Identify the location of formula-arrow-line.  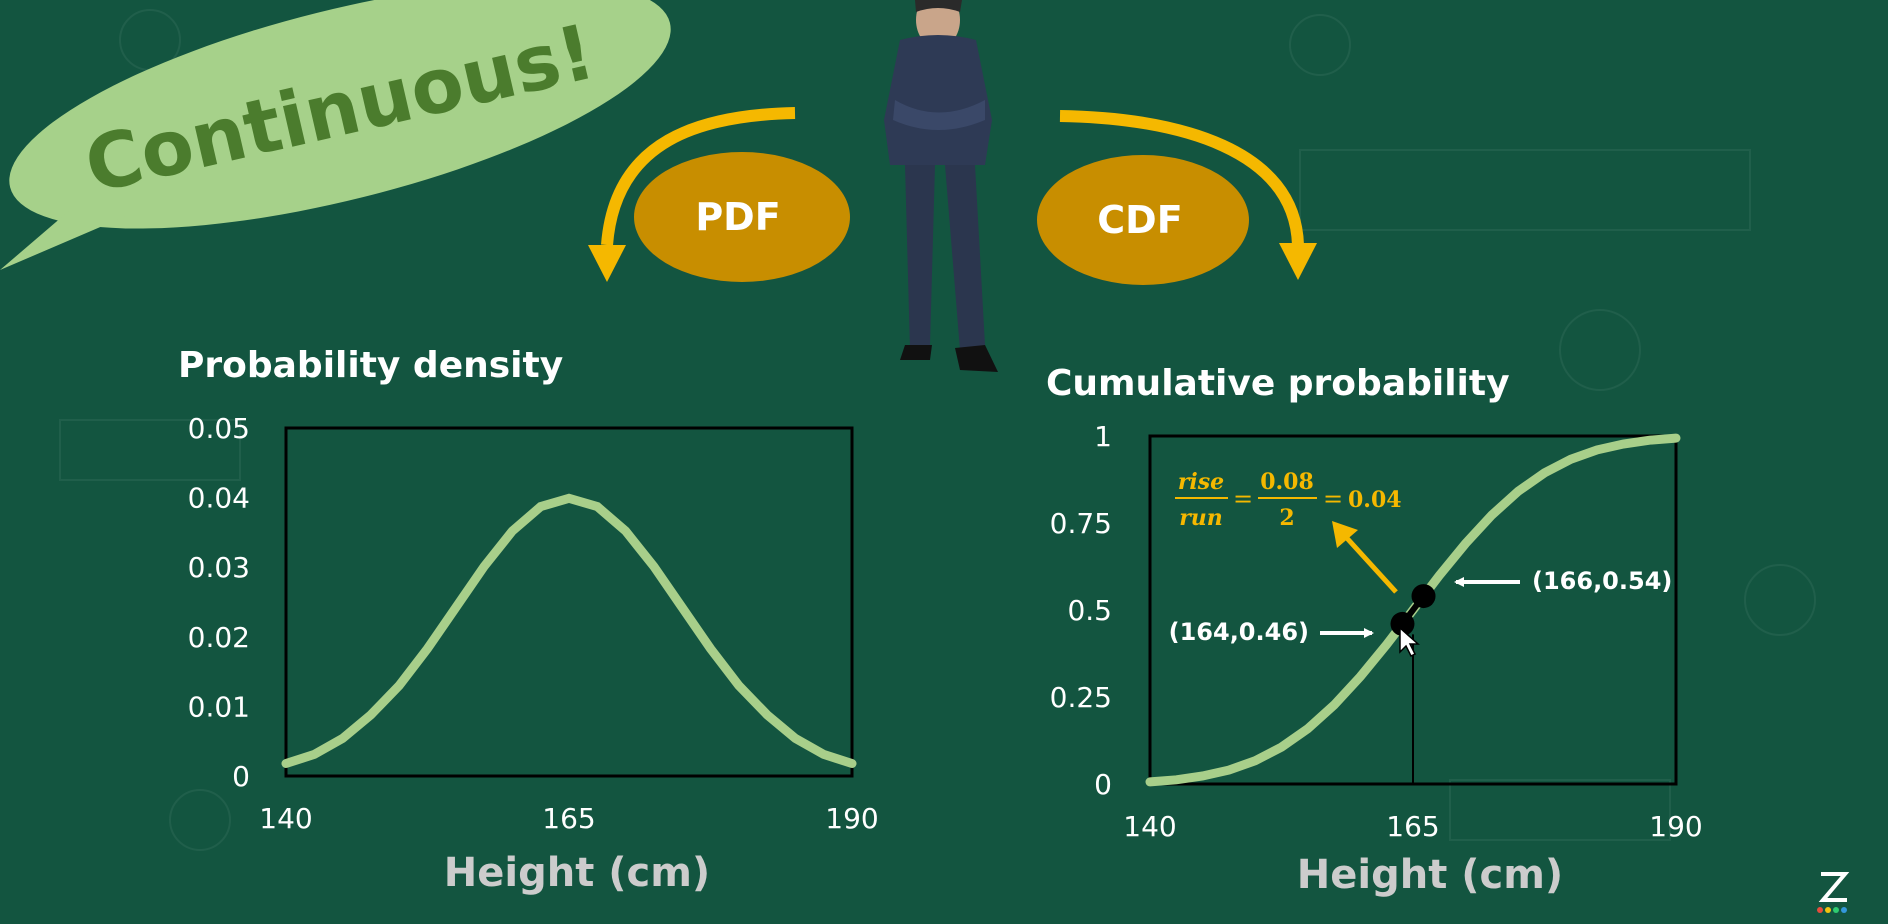
(1370, 564).